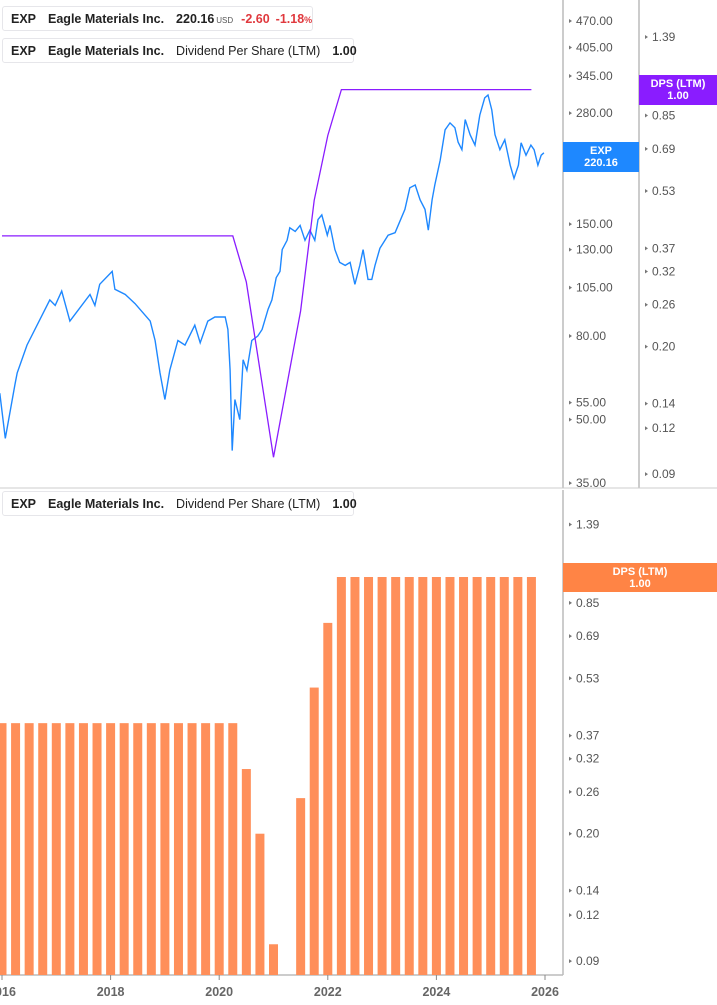 This screenshot has height=1005, width=717. What do you see at coordinates (111, 992) in the screenshot?
I see `x-tick-label: 2018` at bounding box center [111, 992].